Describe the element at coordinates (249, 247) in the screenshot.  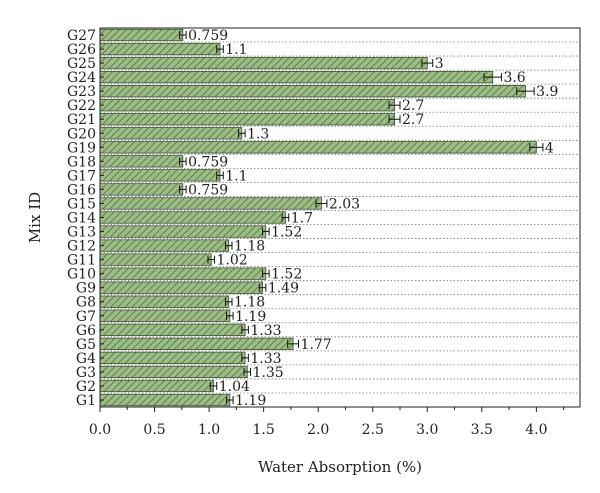
I see `value-label-g12: 1.18` at that location.